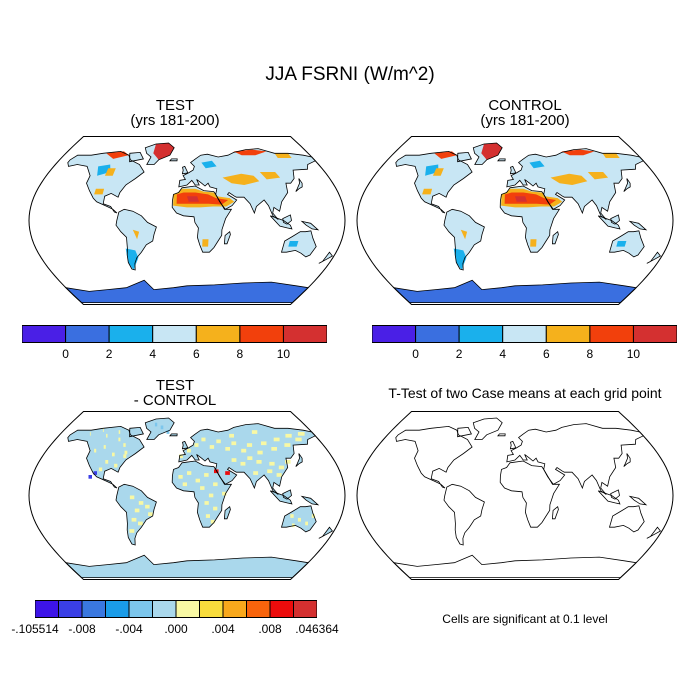  What do you see at coordinates (653, 532) in the screenshot?
I see `coastline-nz` at bounding box center [653, 532].